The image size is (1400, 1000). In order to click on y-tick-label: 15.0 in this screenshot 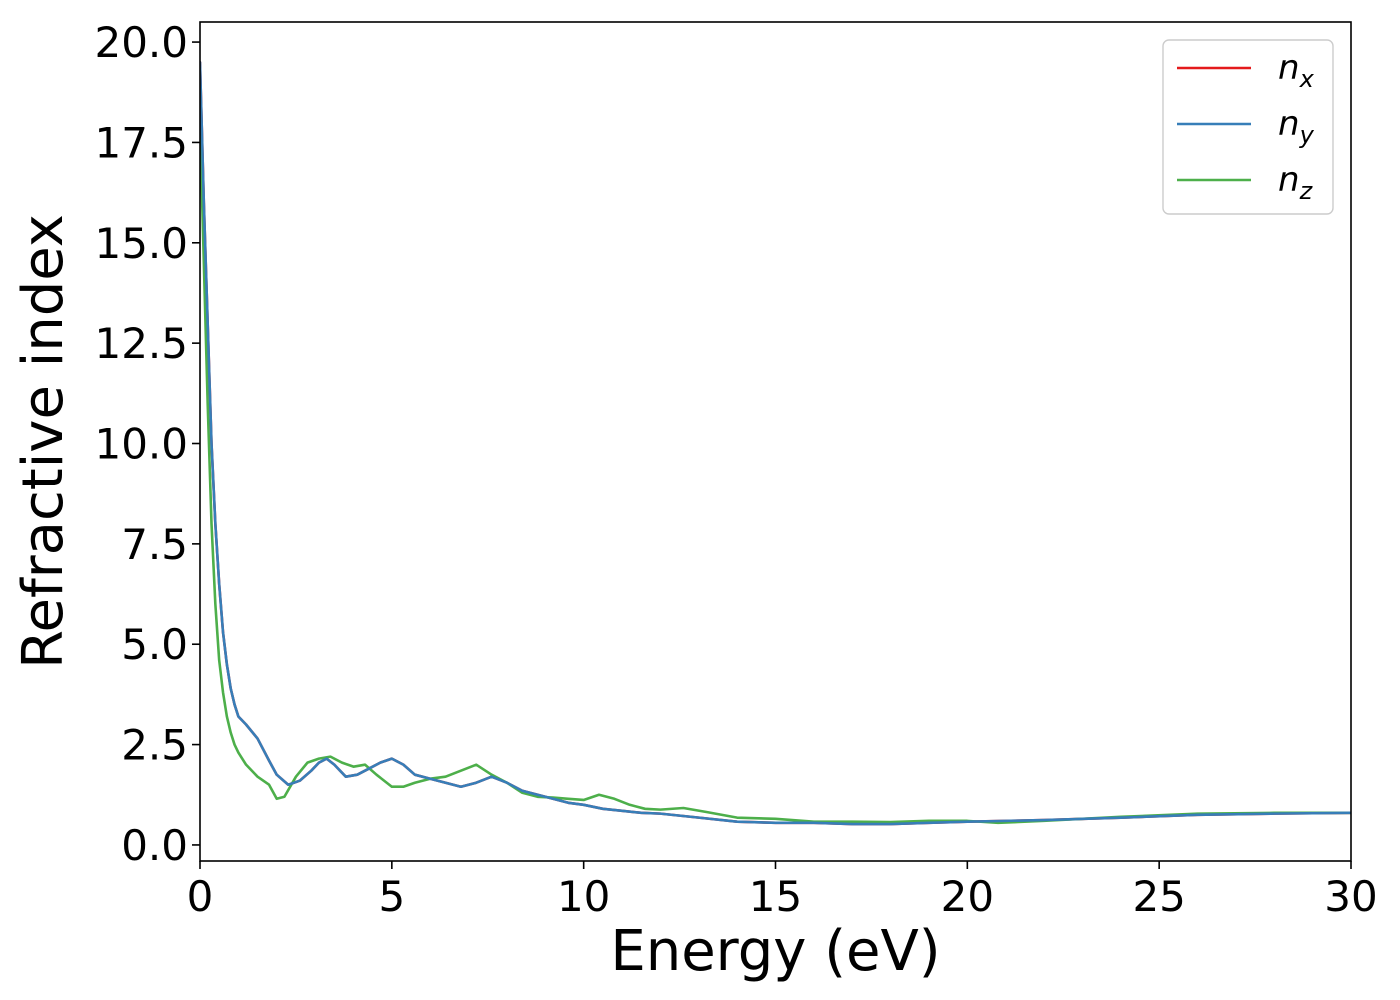, I will do `click(141, 243)`.